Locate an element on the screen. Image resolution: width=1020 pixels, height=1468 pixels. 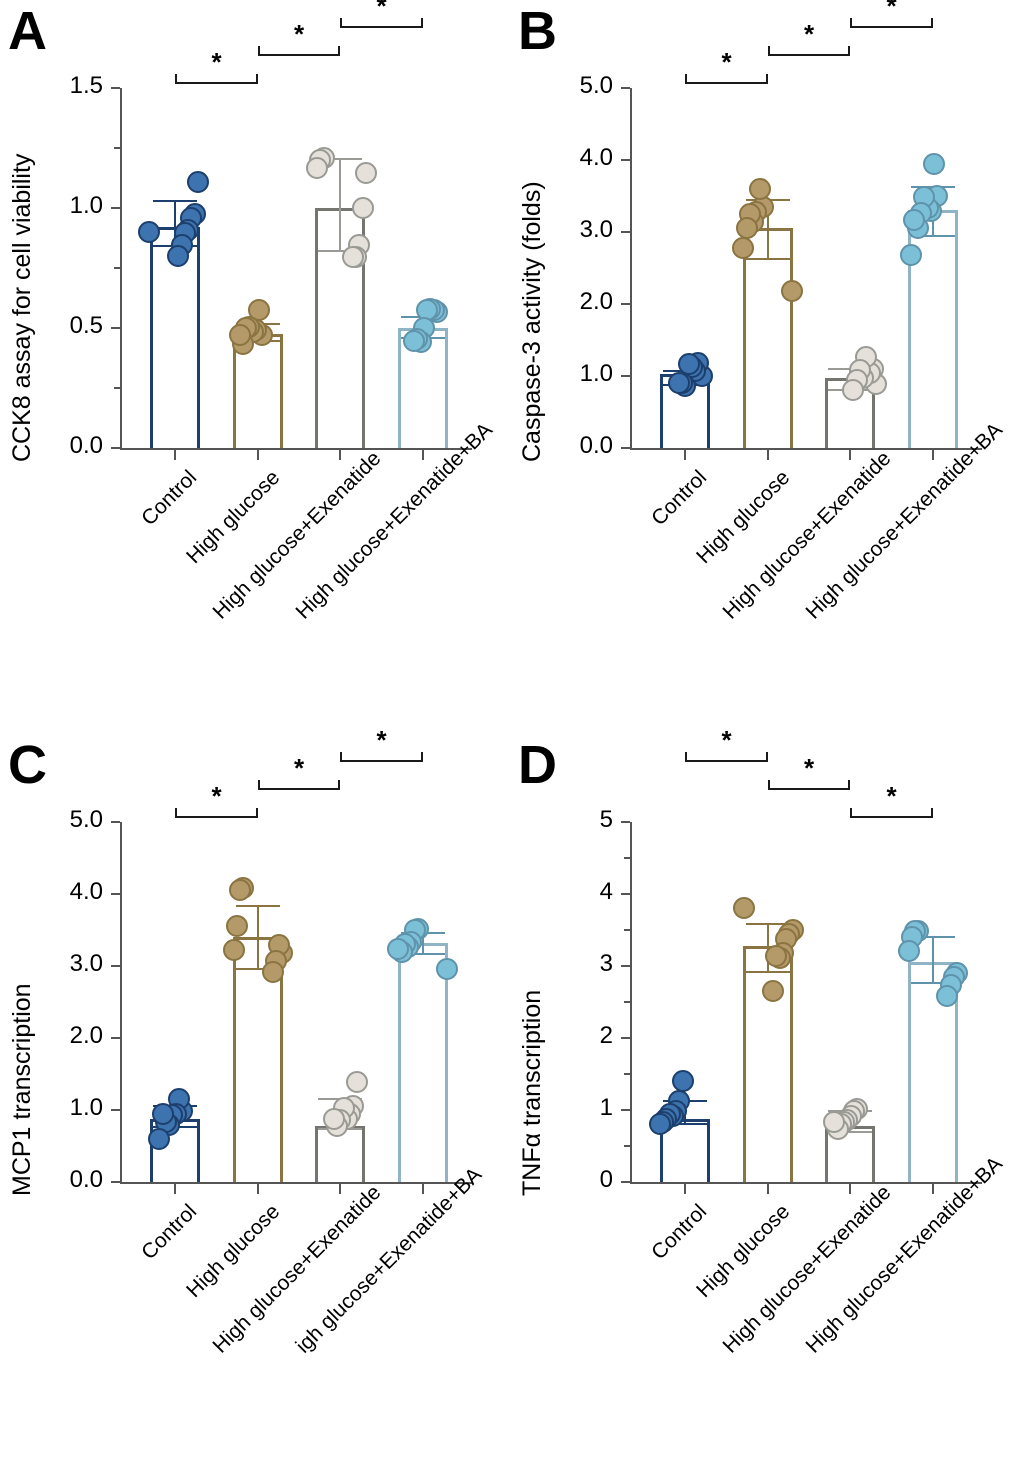
panel-letter-c: C is located at coordinates (27, 765).